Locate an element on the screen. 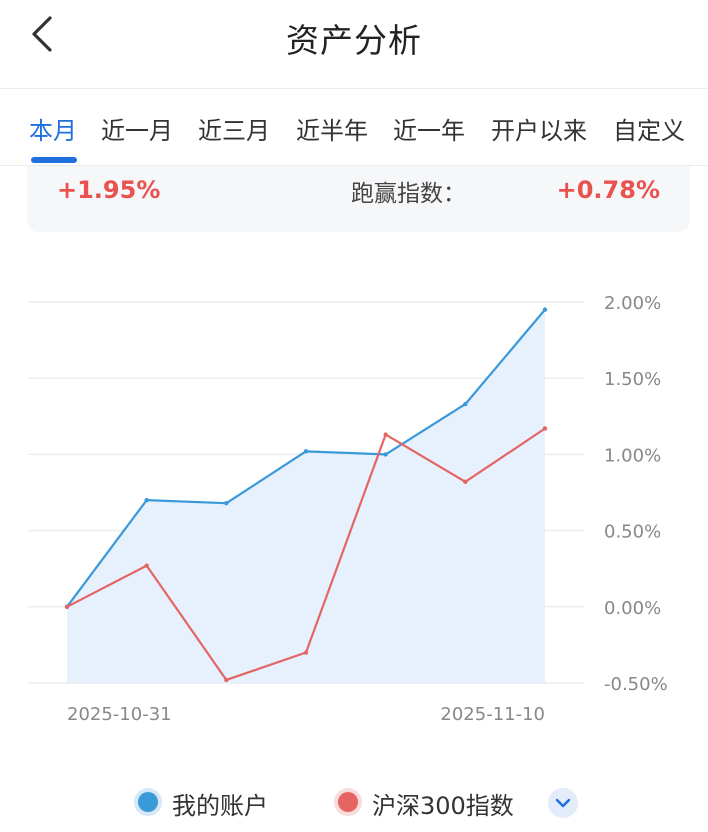  my-return-value: +1.95% is located at coordinates (109, 190).